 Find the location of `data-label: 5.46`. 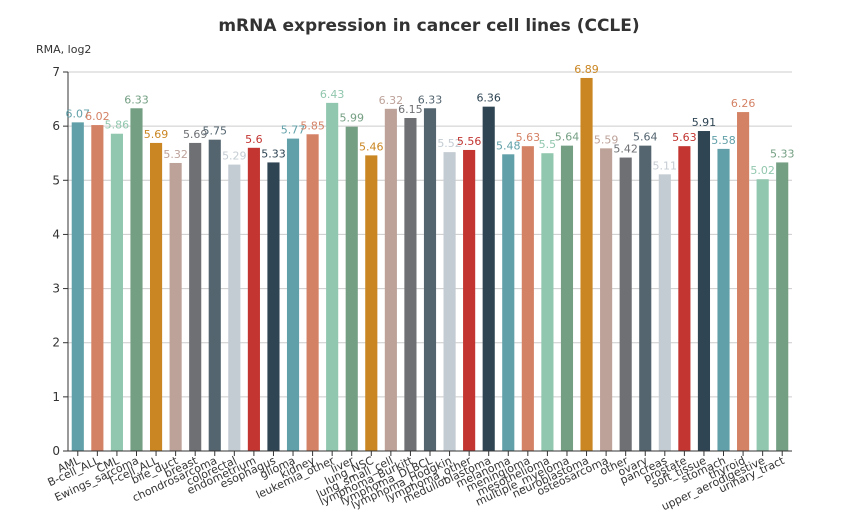

data-label: 5.46 is located at coordinates (371, 146).